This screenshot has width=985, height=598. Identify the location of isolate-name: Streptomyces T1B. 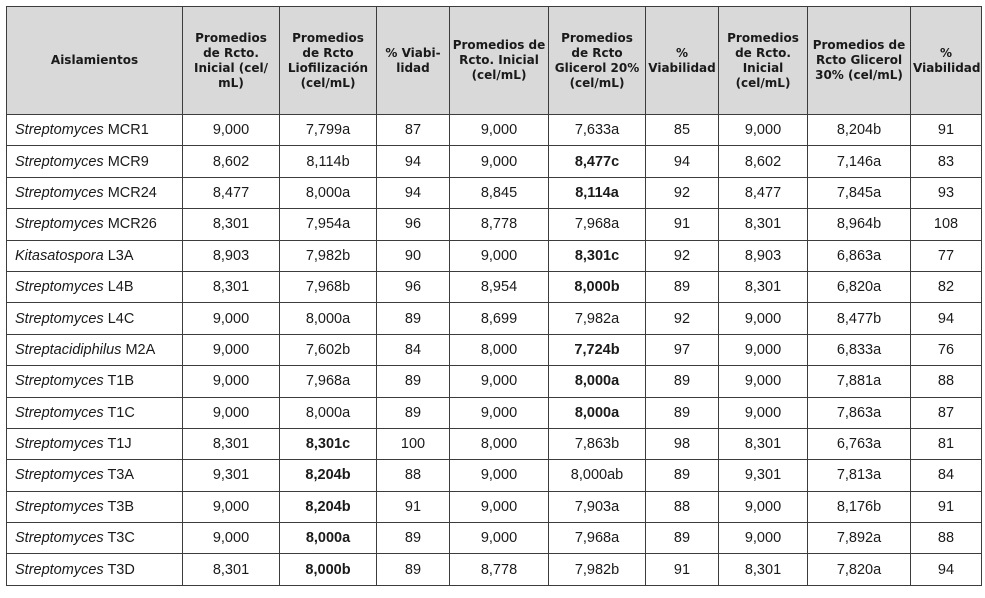
(94, 381).